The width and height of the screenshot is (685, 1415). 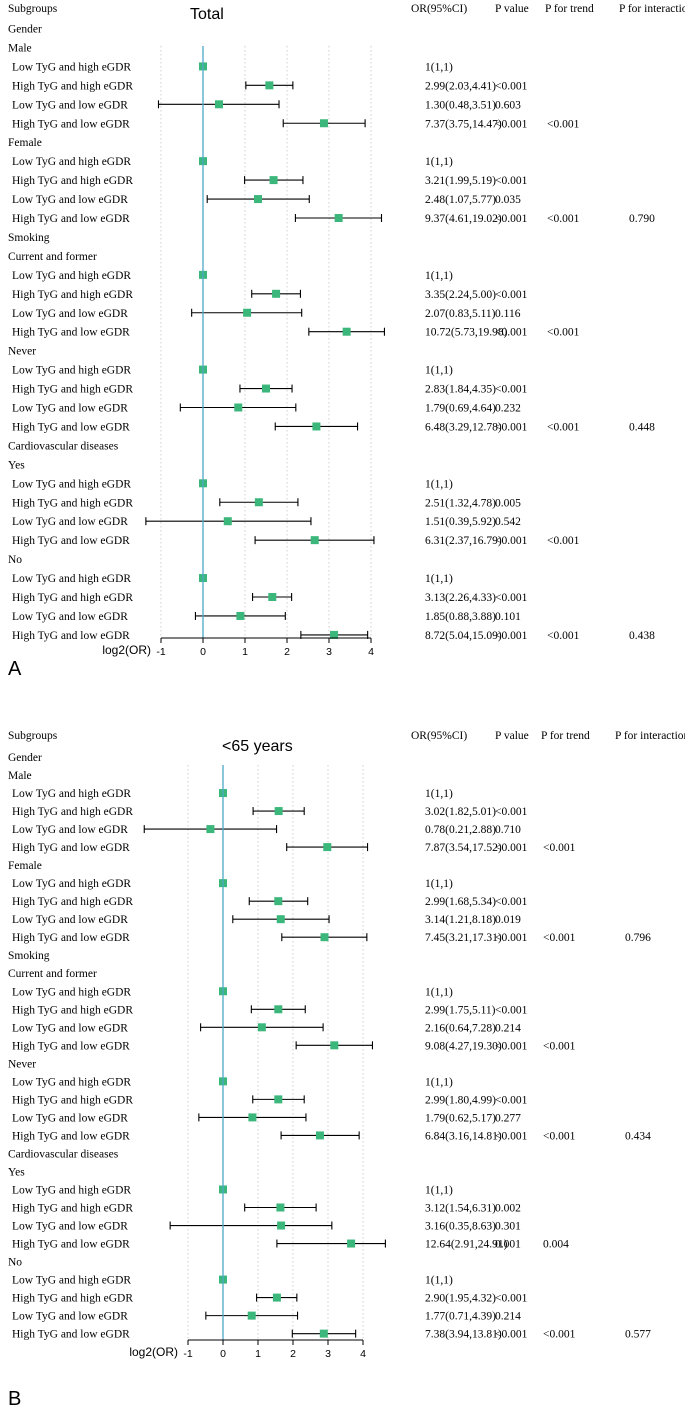 I want to click on p-value: 0.101, so click(x=508, y=617).